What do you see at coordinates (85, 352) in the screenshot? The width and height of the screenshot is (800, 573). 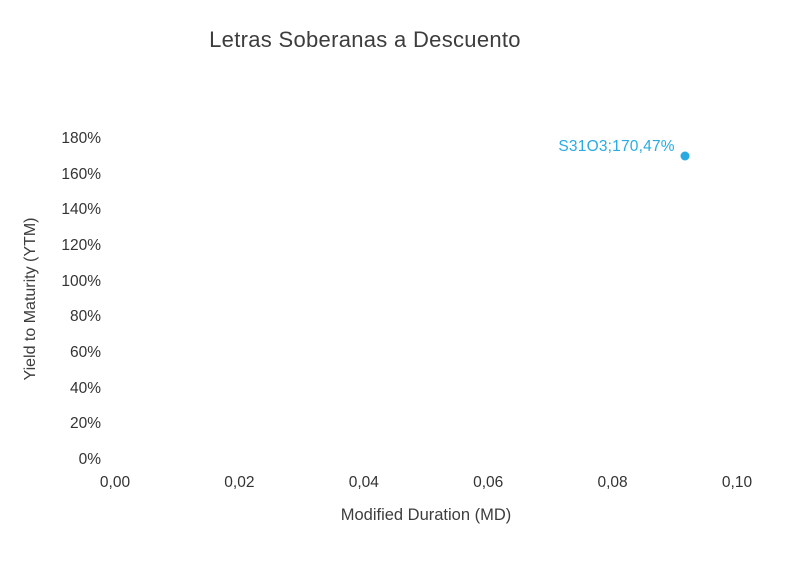 I see `y-axis-tick-label: 60%` at bounding box center [85, 352].